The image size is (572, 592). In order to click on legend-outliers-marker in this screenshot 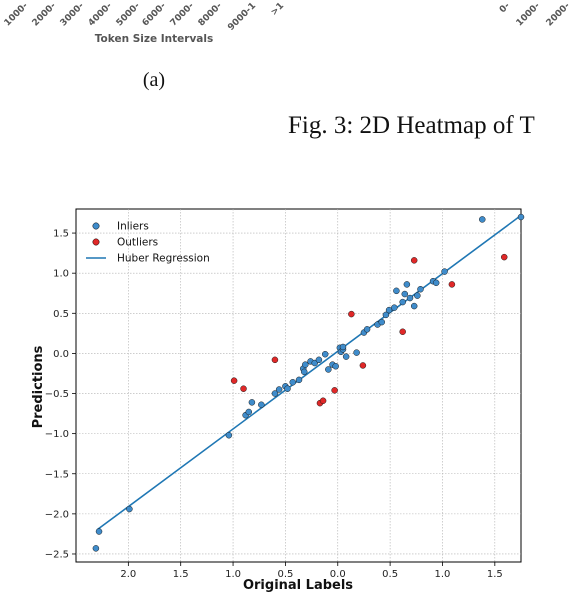, I will do `click(96, 242)`.